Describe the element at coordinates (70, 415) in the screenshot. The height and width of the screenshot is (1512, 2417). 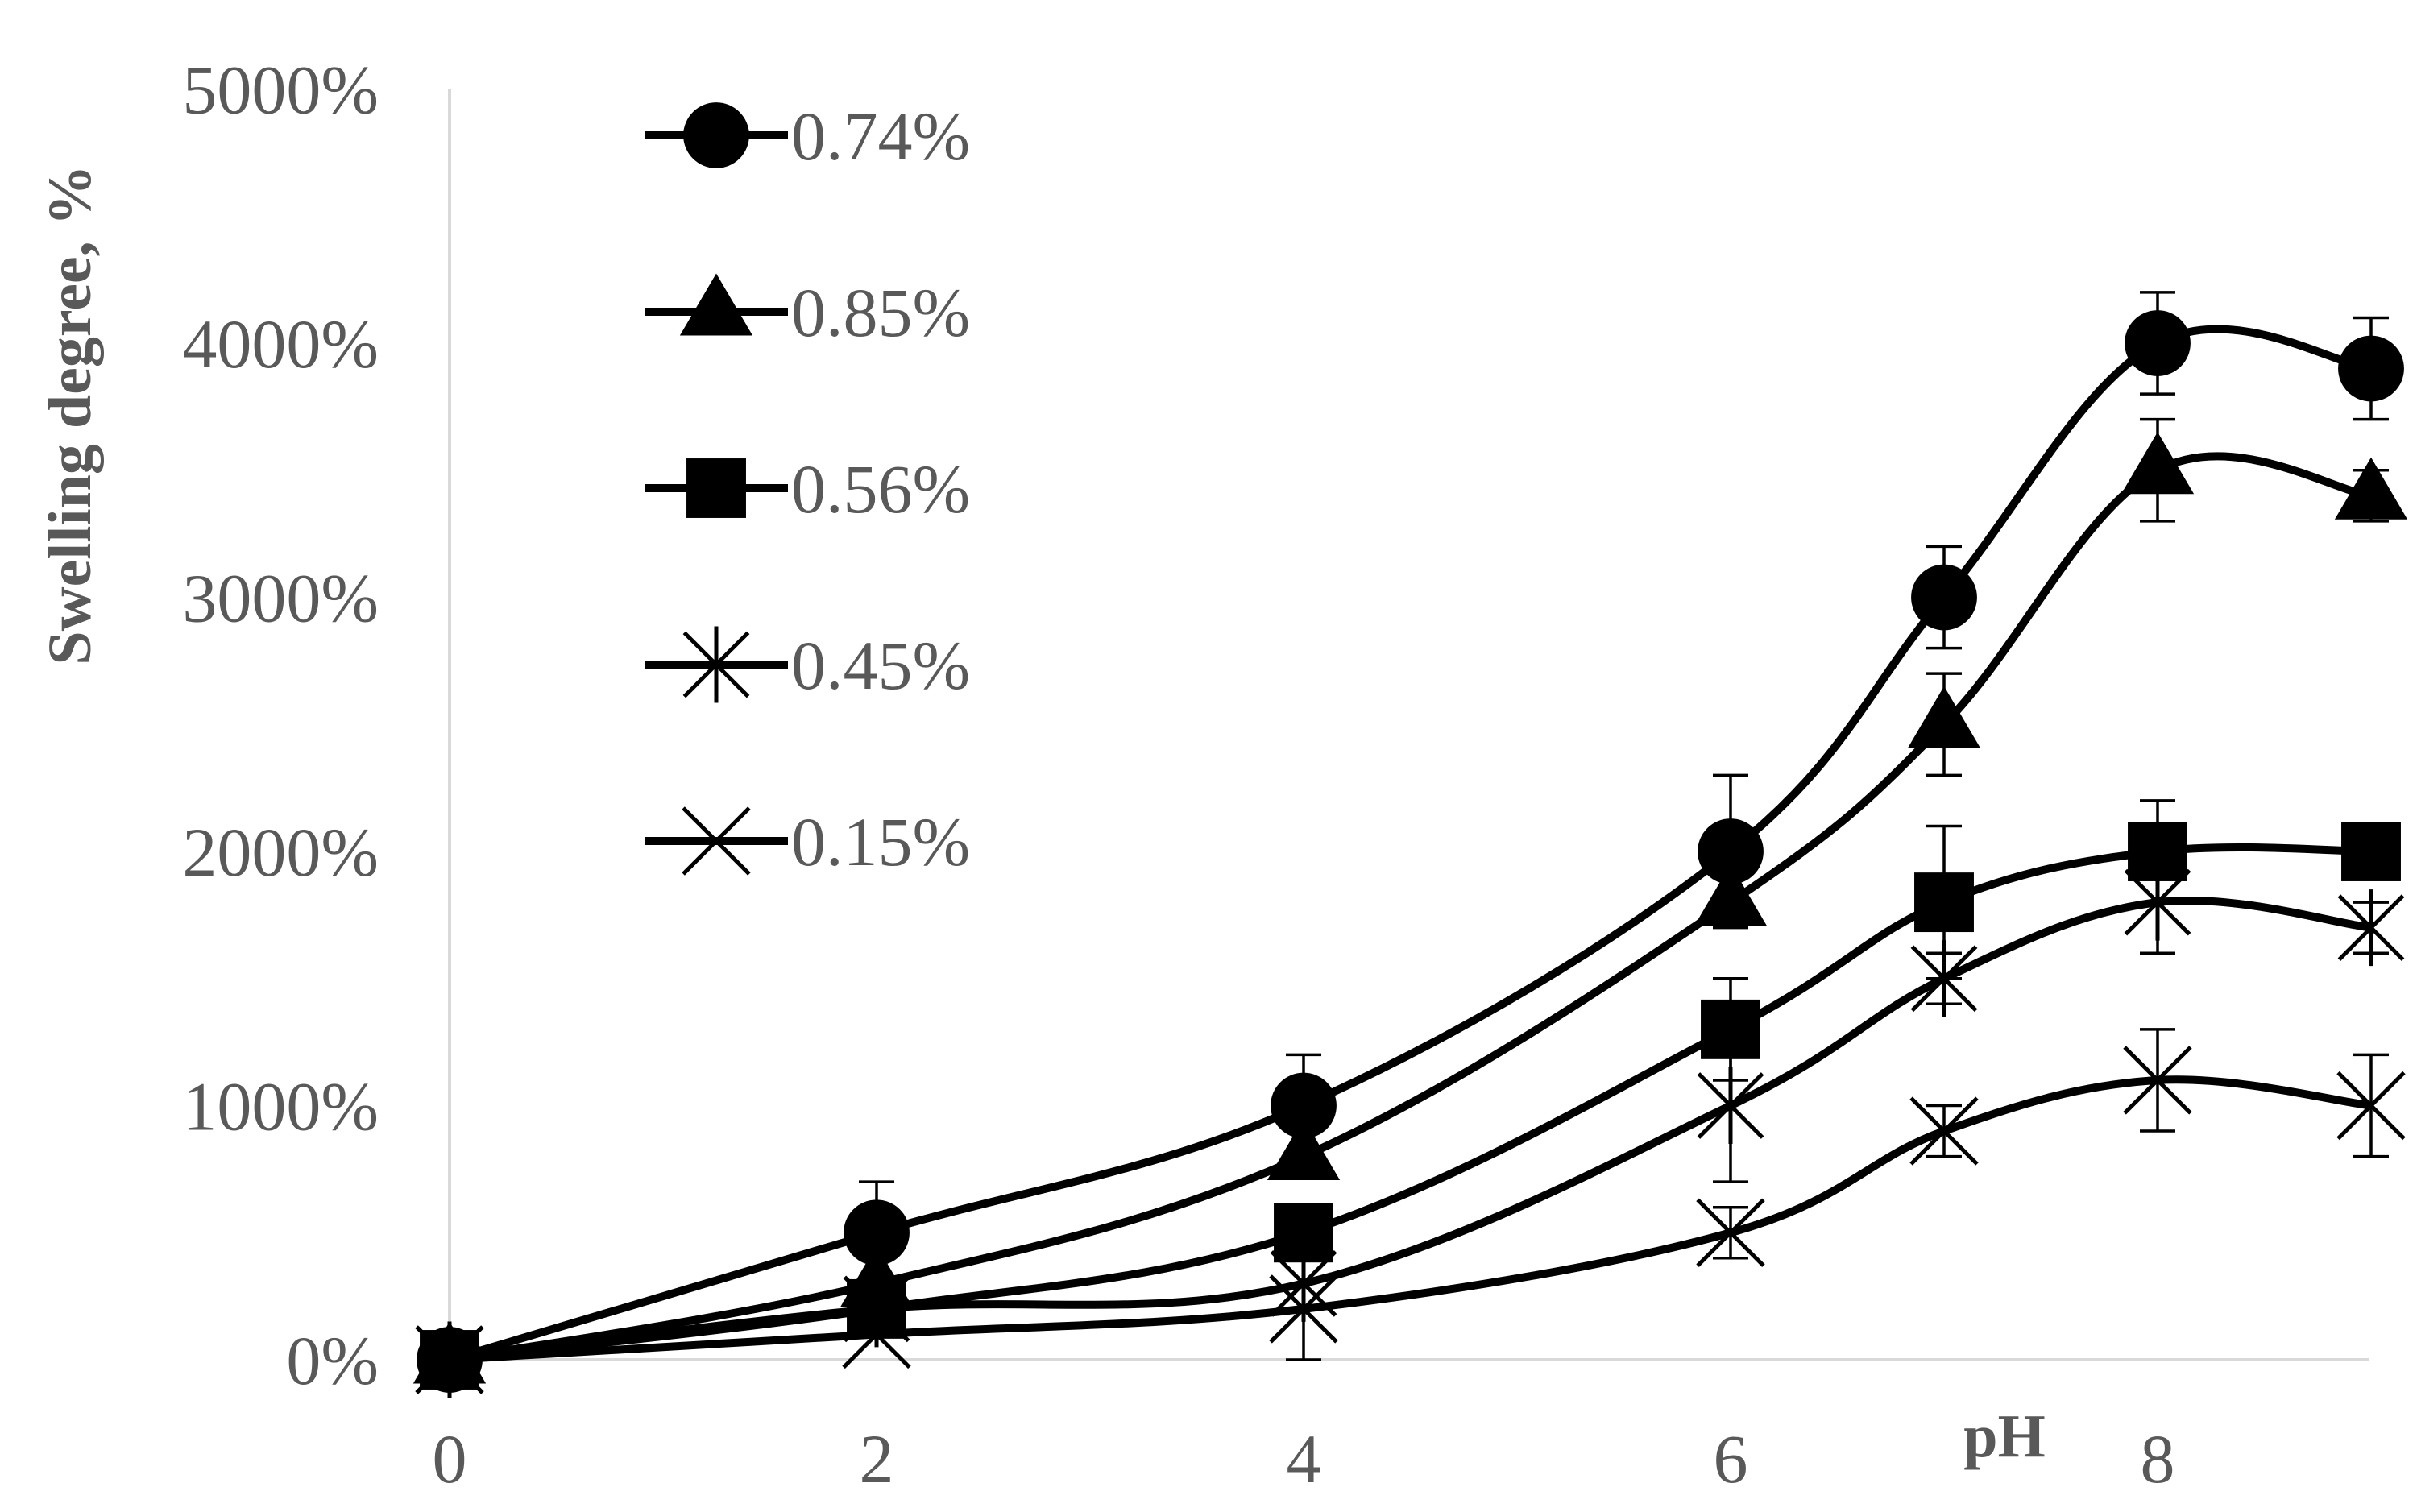
I see `y-axis-title: Swelling degree, %` at that location.